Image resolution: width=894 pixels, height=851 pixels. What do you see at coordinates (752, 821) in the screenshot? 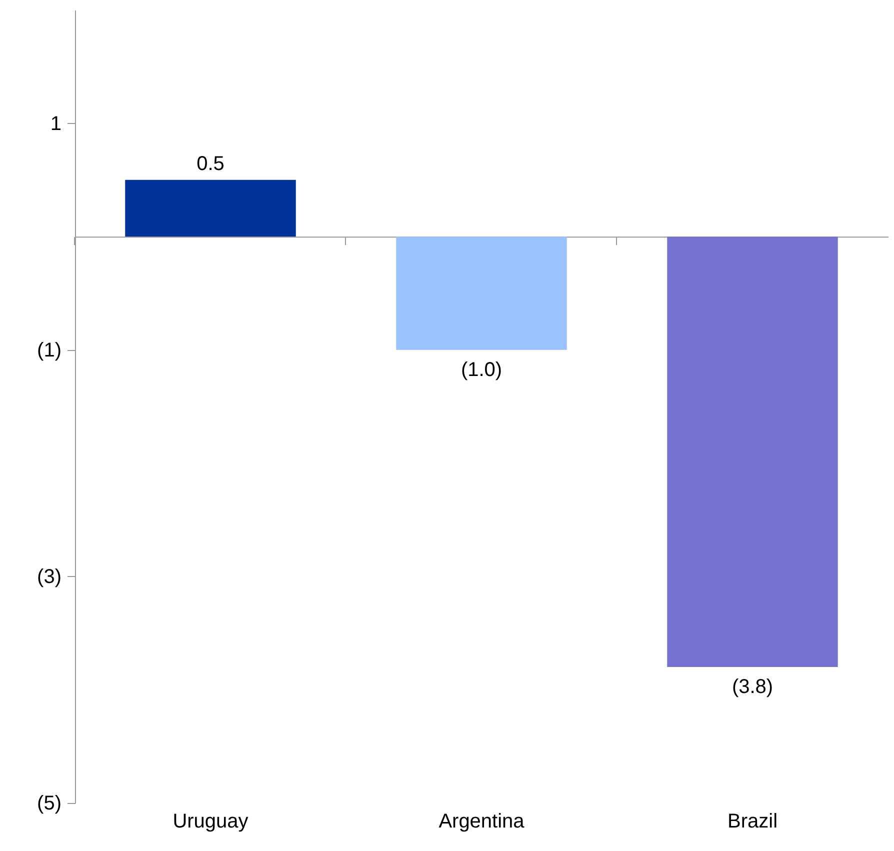
I see `x-tick-label: Brazil` at bounding box center [752, 821].